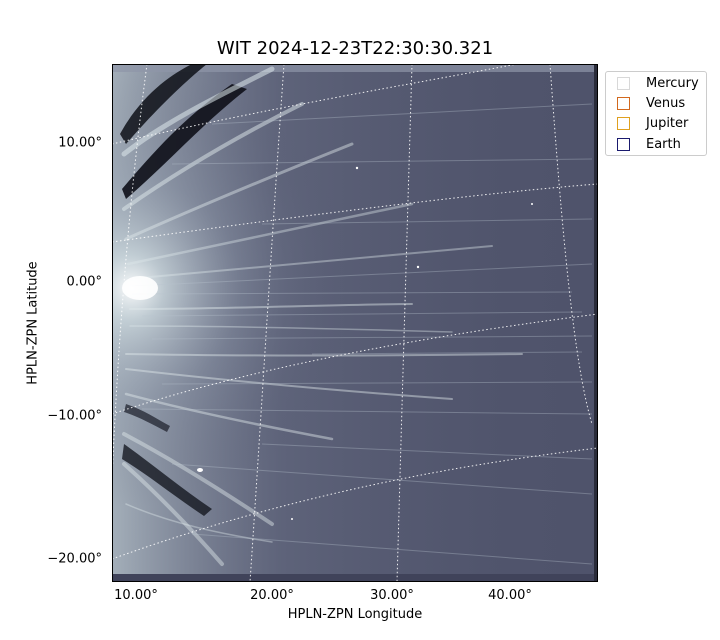 The width and height of the screenshot is (720, 640). I want to click on legend-label: Venus, so click(666, 103).